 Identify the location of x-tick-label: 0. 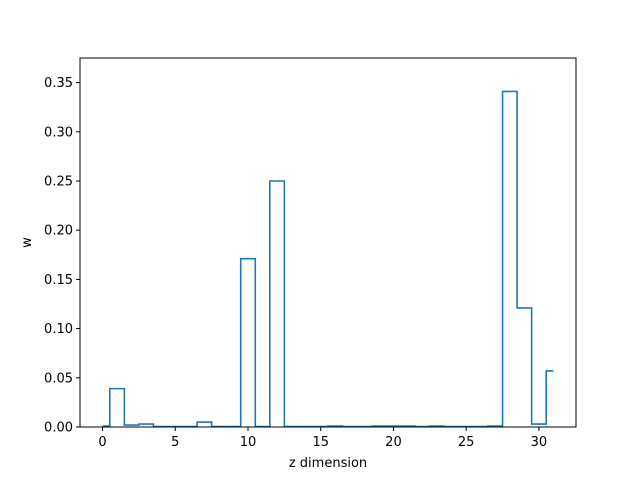
(102, 442).